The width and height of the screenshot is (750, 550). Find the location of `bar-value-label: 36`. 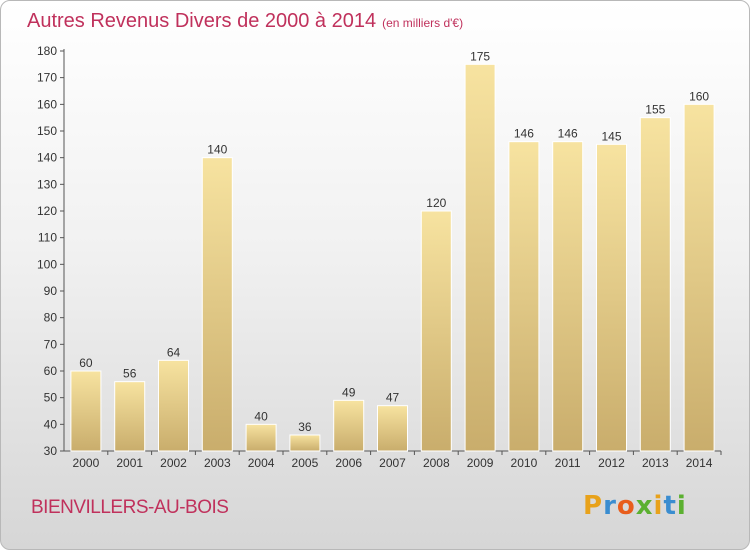

bar-value-label: 36 is located at coordinates (305, 427).